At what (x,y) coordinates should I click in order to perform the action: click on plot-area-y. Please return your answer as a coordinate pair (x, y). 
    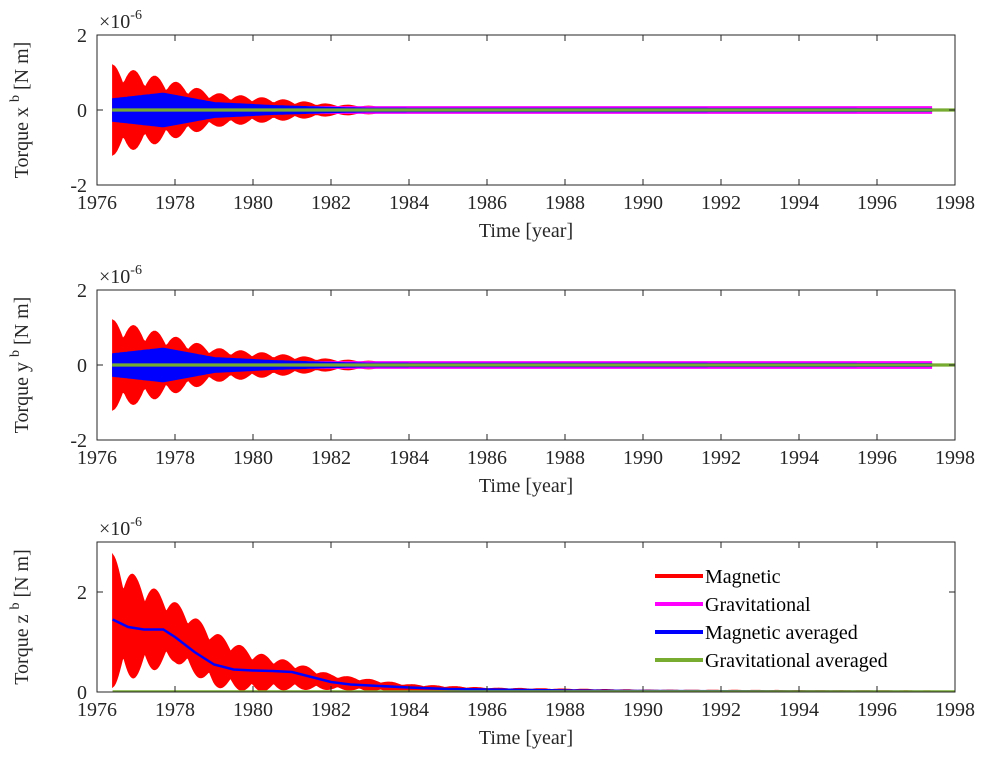
    Looking at the image, I should click on (533, 365).